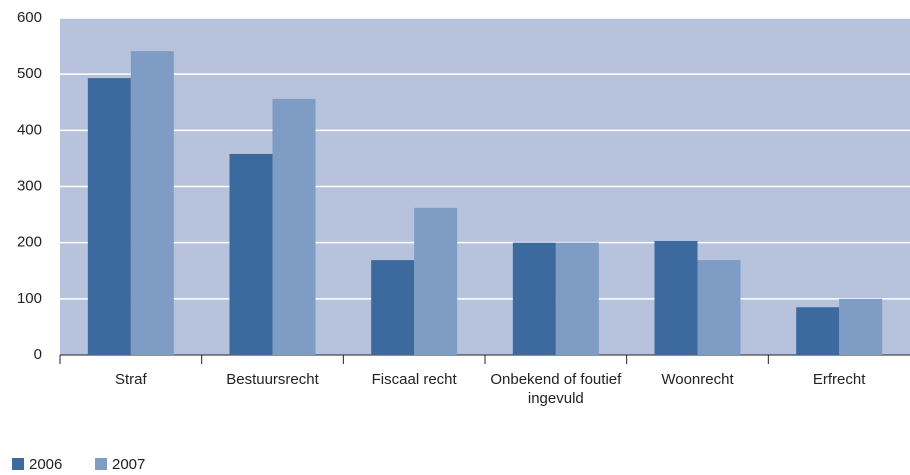 This screenshot has height=475, width=910. Describe the element at coordinates (45, 464) in the screenshot. I see `legend-label: 2006` at that location.